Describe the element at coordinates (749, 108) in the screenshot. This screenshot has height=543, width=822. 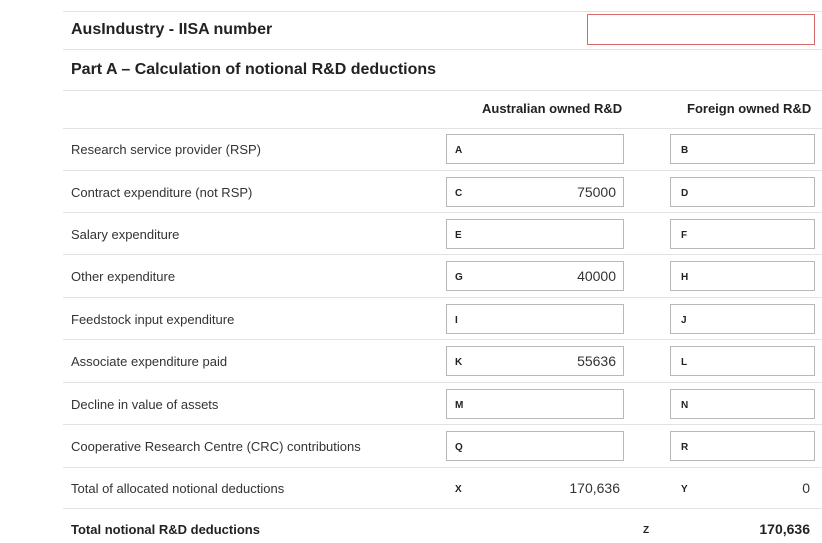
I see `col-header-foreign: Foreign owned R&D` at that location.